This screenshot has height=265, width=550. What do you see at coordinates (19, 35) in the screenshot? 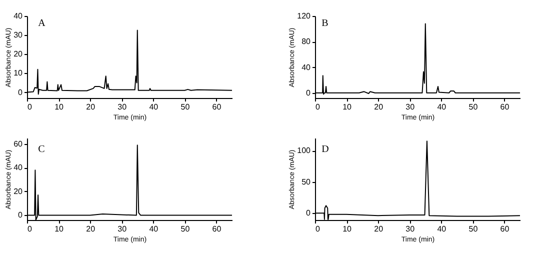
I see `y-tick-label: 30` at bounding box center [19, 35].